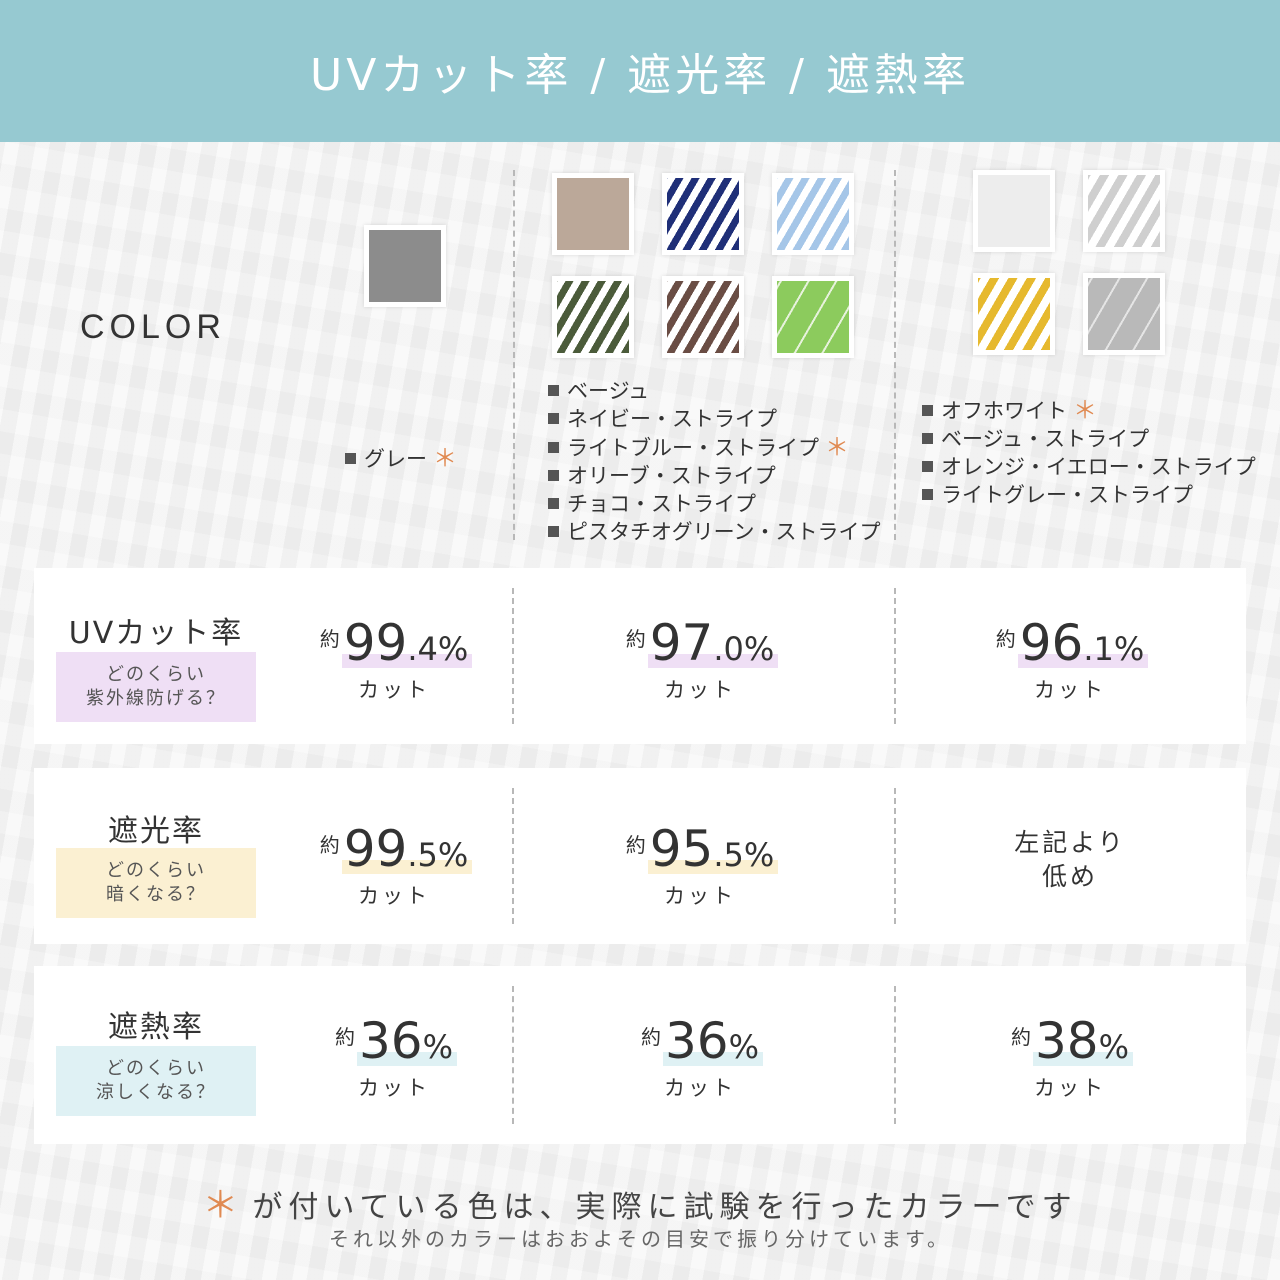 Image resolution: width=1280 pixels, height=1280 pixels. I want to click on color-item: ベージュ, so click(714, 391).